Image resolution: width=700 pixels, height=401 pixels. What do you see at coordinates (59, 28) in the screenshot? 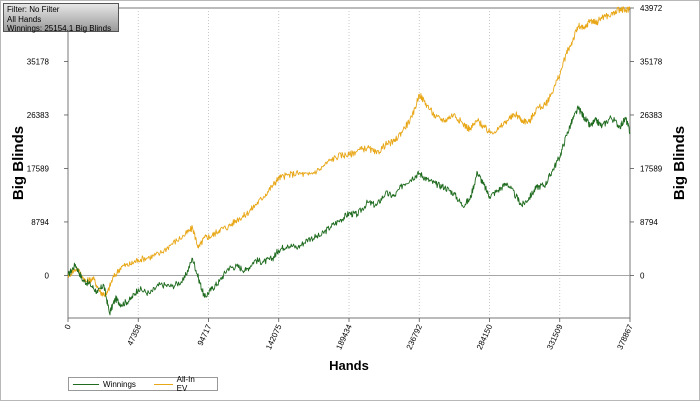
I see `winnings-label: Winnings: 25154.1 Big Blinds` at bounding box center [59, 28].